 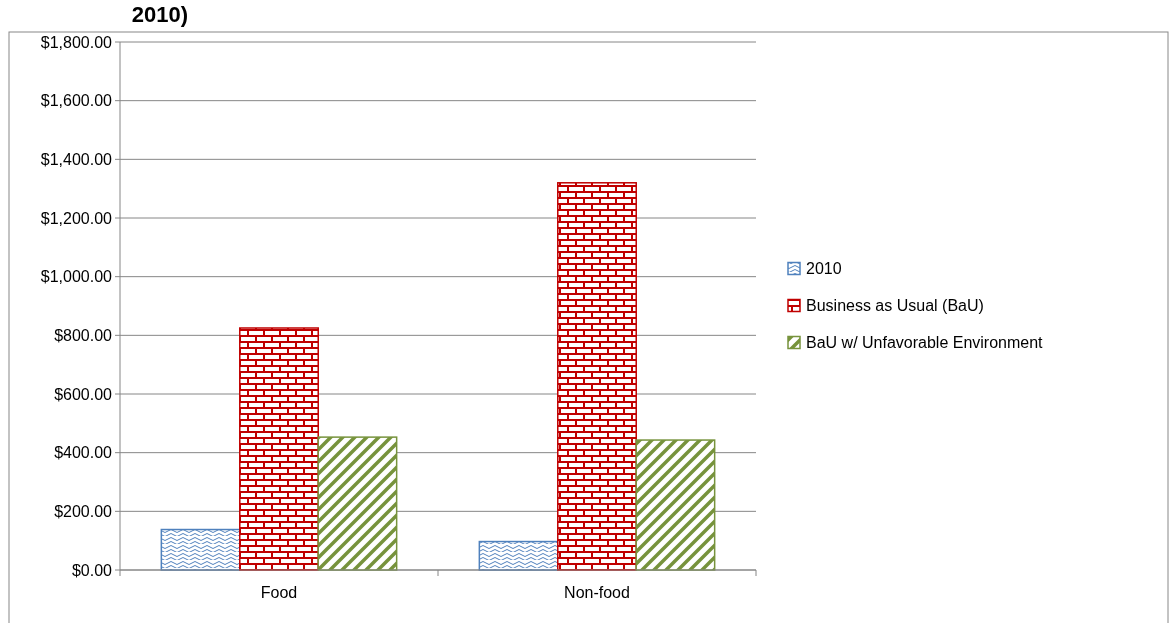 What do you see at coordinates (824, 269) in the screenshot?
I see `legend-label: 2010` at bounding box center [824, 269].